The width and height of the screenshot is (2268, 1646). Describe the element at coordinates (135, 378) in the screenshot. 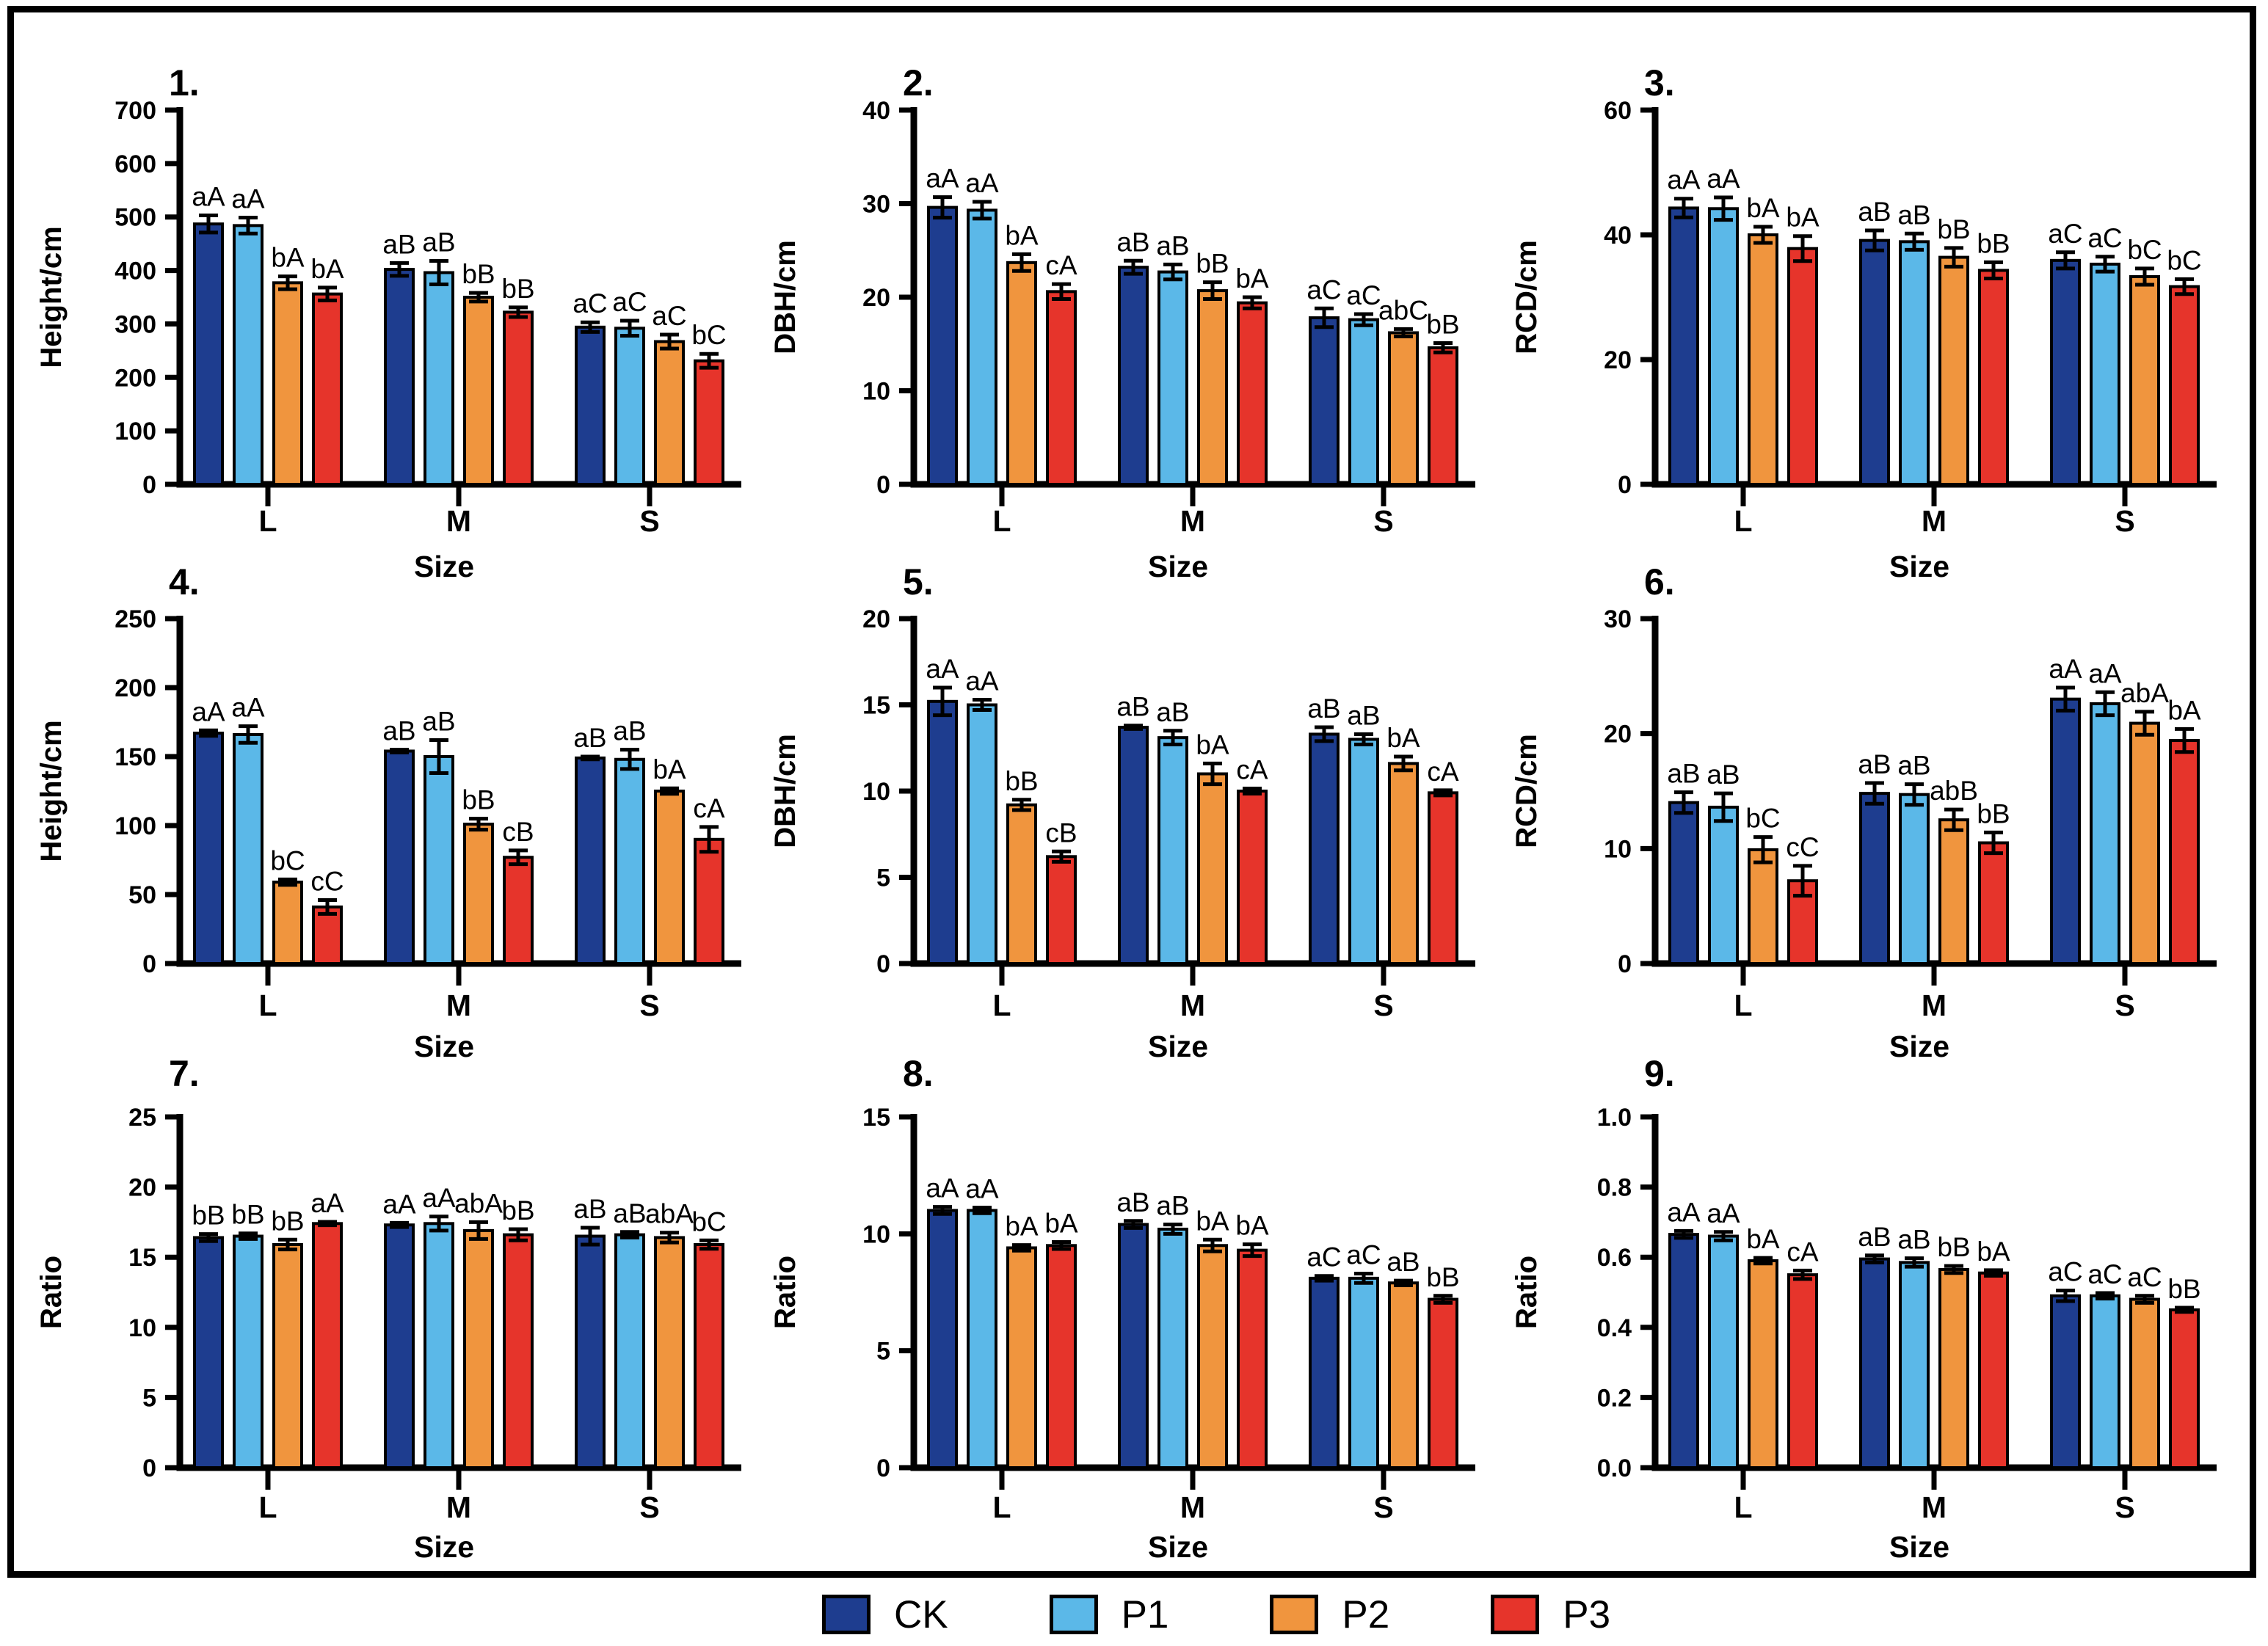

I see `y-tick-label: 200` at that location.